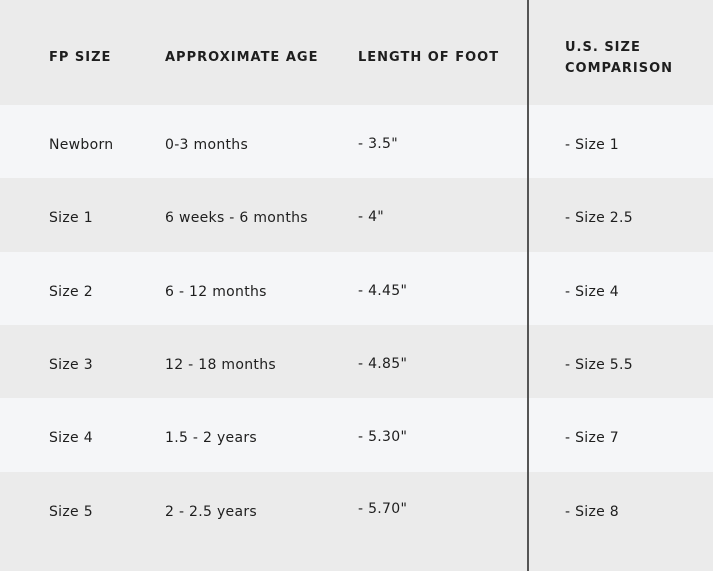  What do you see at coordinates (383, 364) in the screenshot?
I see `cell-length-of-foot: - 4.85"` at bounding box center [383, 364].